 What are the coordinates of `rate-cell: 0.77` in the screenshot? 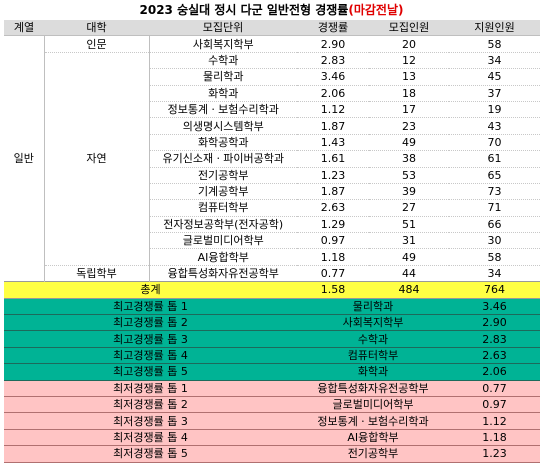 It's located at (333, 274).